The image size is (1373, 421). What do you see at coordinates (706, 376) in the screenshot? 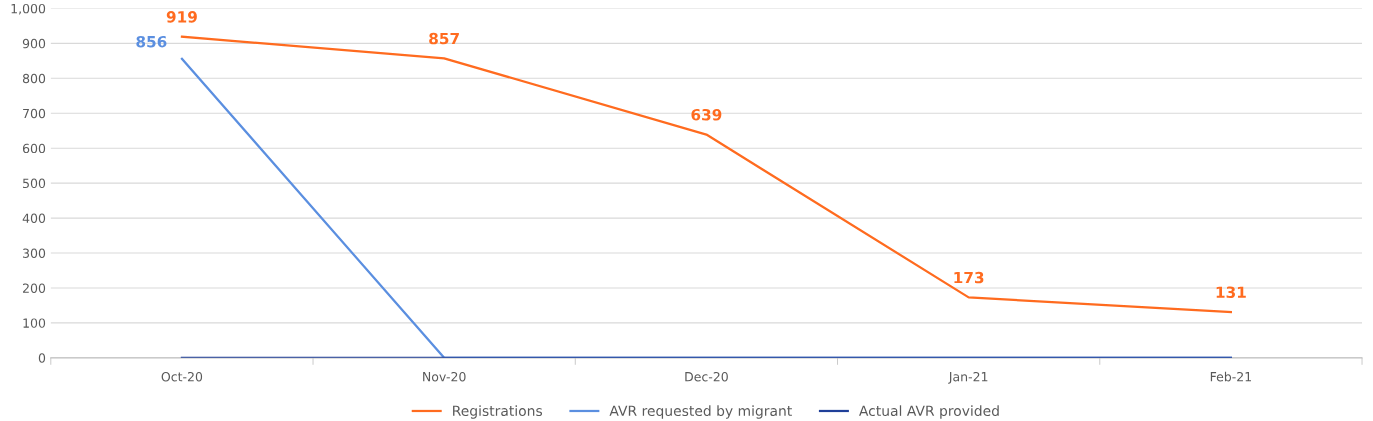
I see `x-tick-label: Dec-20` at bounding box center [706, 376].